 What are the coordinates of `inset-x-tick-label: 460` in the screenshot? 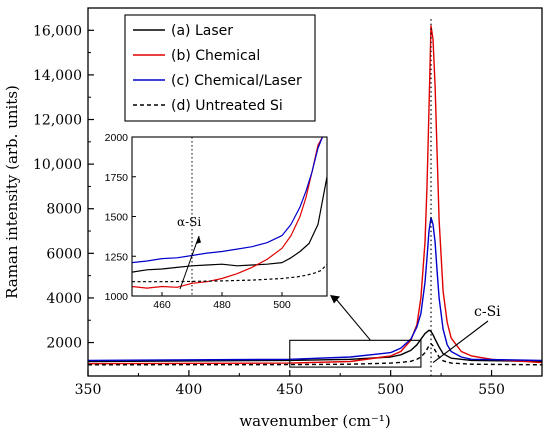 It's located at (162, 305).